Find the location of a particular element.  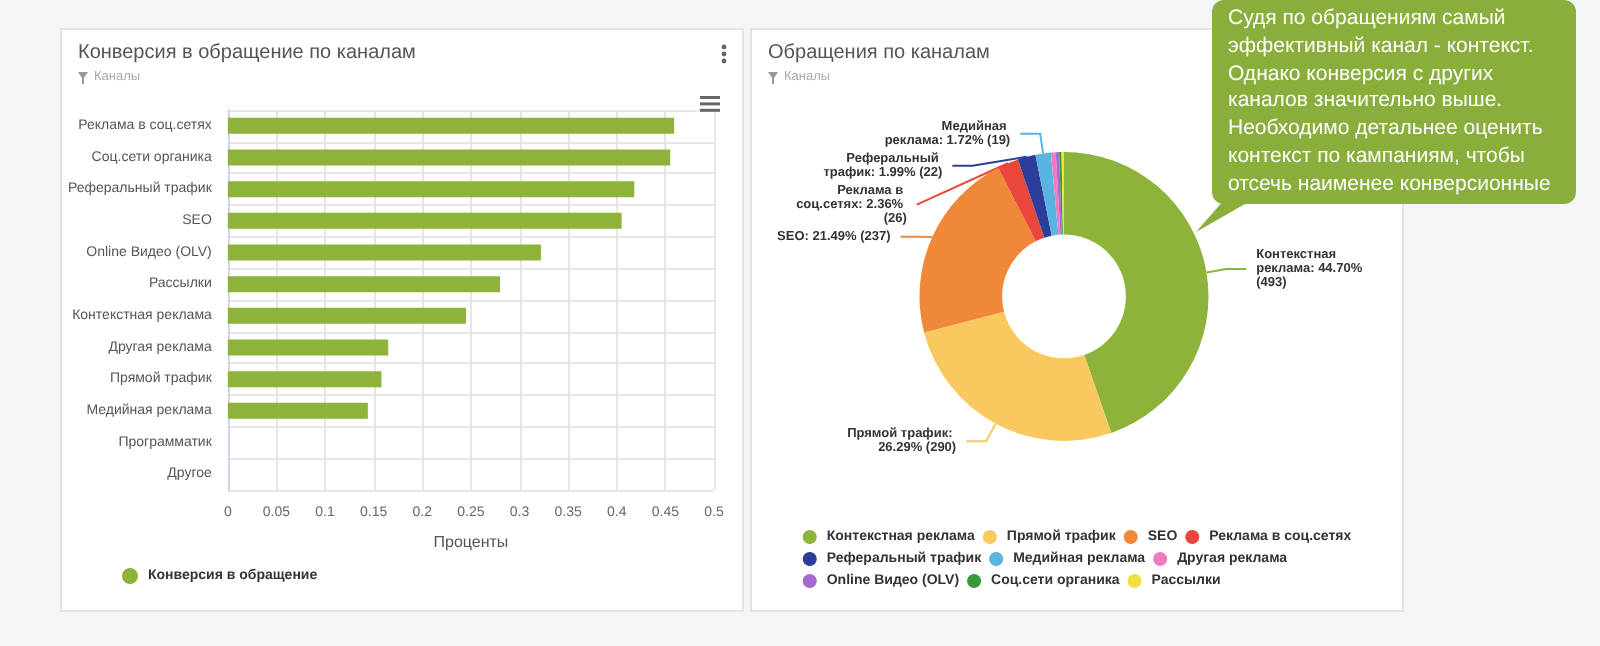

chart-title: Обращения по каналам is located at coordinates (879, 53).